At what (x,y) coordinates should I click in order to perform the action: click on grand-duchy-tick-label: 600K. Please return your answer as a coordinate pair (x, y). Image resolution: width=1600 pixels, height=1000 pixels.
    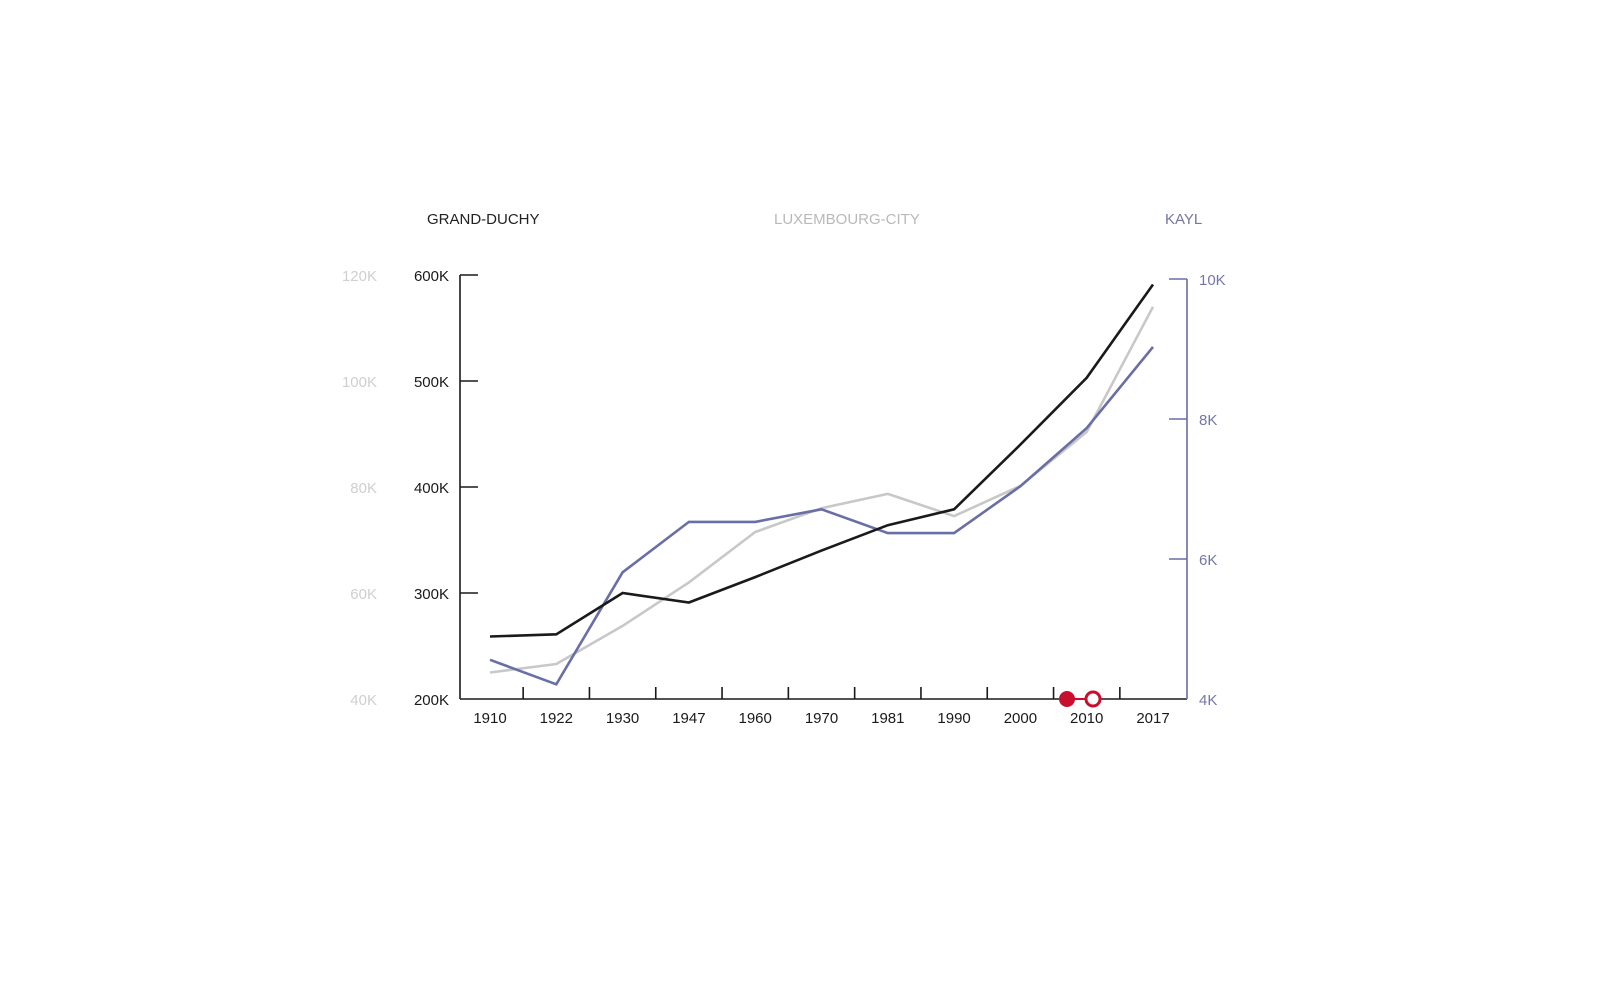
    Looking at the image, I should click on (431, 276).